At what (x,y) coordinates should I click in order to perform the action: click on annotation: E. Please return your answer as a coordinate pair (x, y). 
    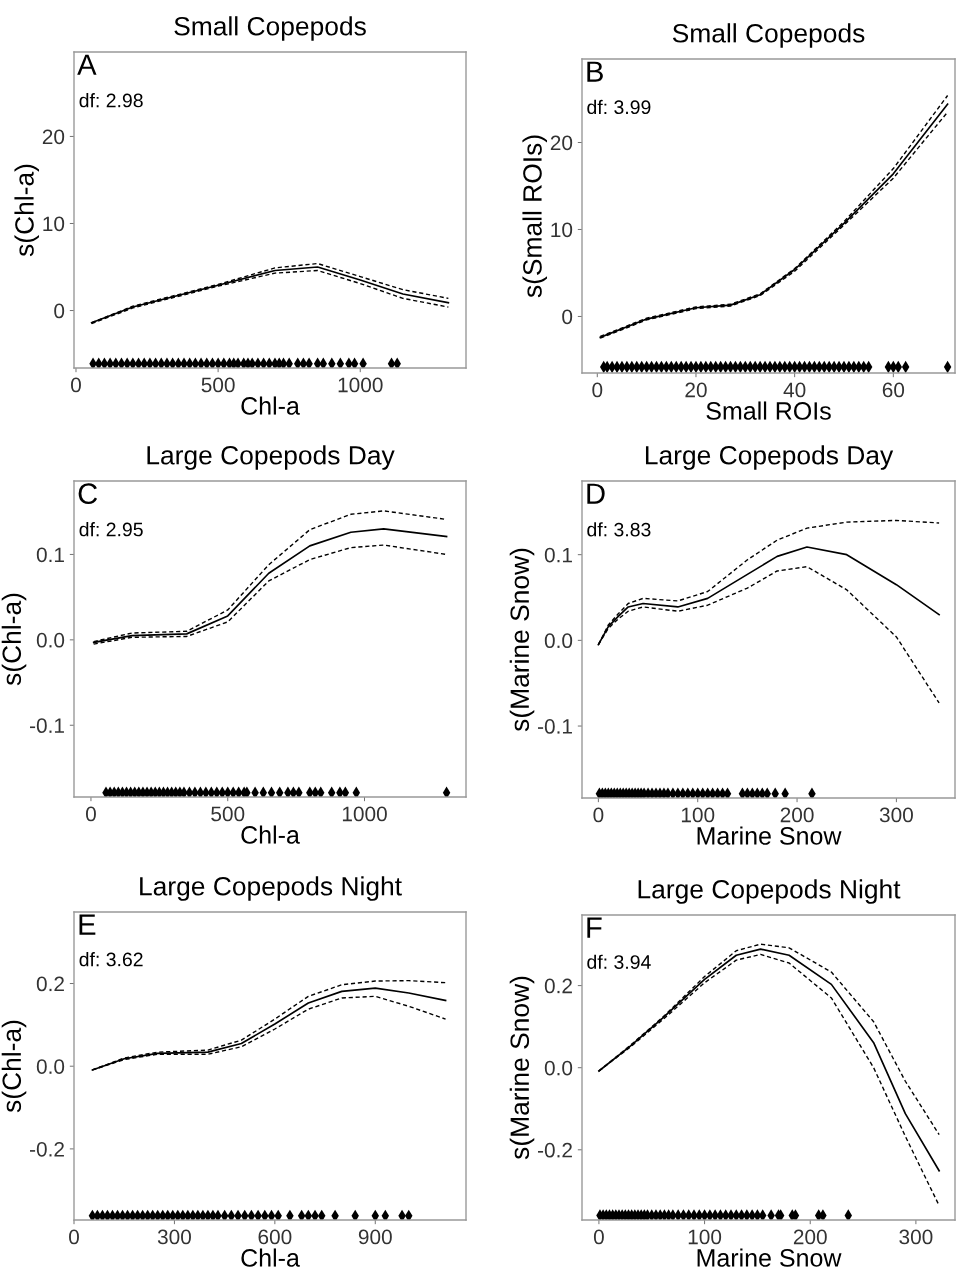
    Looking at the image, I should click on (87, 924).